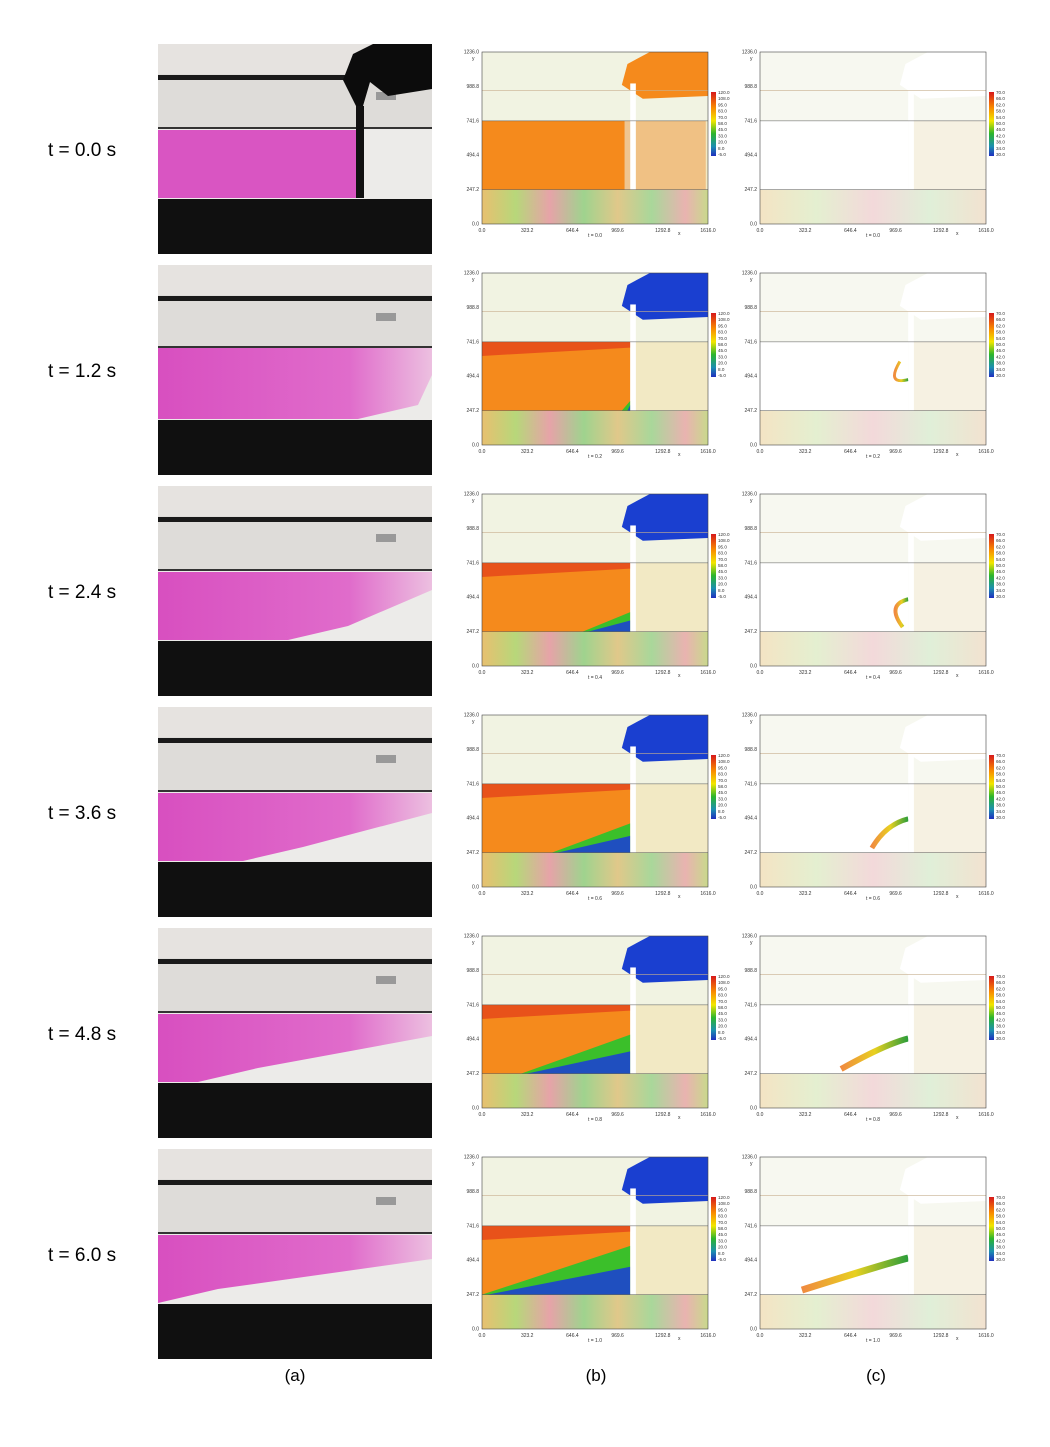 The width and height of the screenshot is (1050, 1447). I want to click on glove, so click(387, 75).